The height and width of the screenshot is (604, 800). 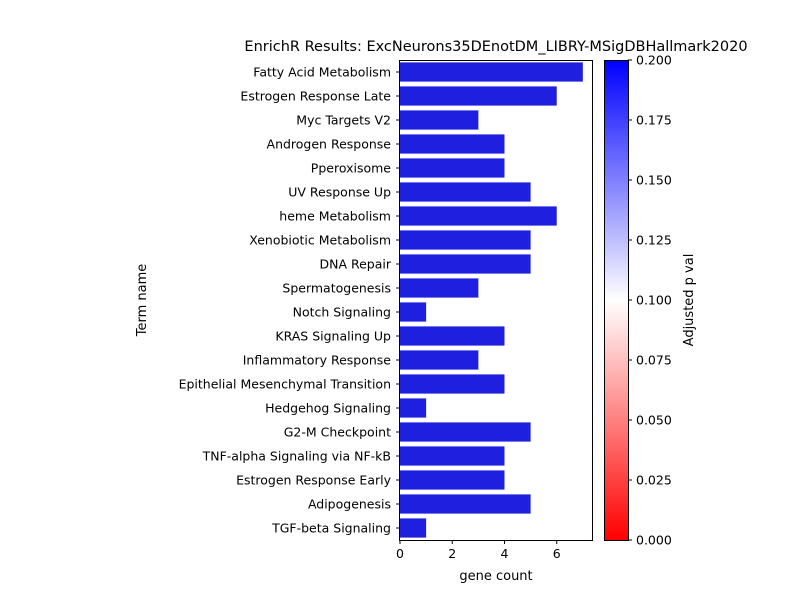 What do you see at coordinates (328, 408) in the screenshot?
I see `y-tick-label: Hedgehog Signaling` at bounding box center [328, 408].